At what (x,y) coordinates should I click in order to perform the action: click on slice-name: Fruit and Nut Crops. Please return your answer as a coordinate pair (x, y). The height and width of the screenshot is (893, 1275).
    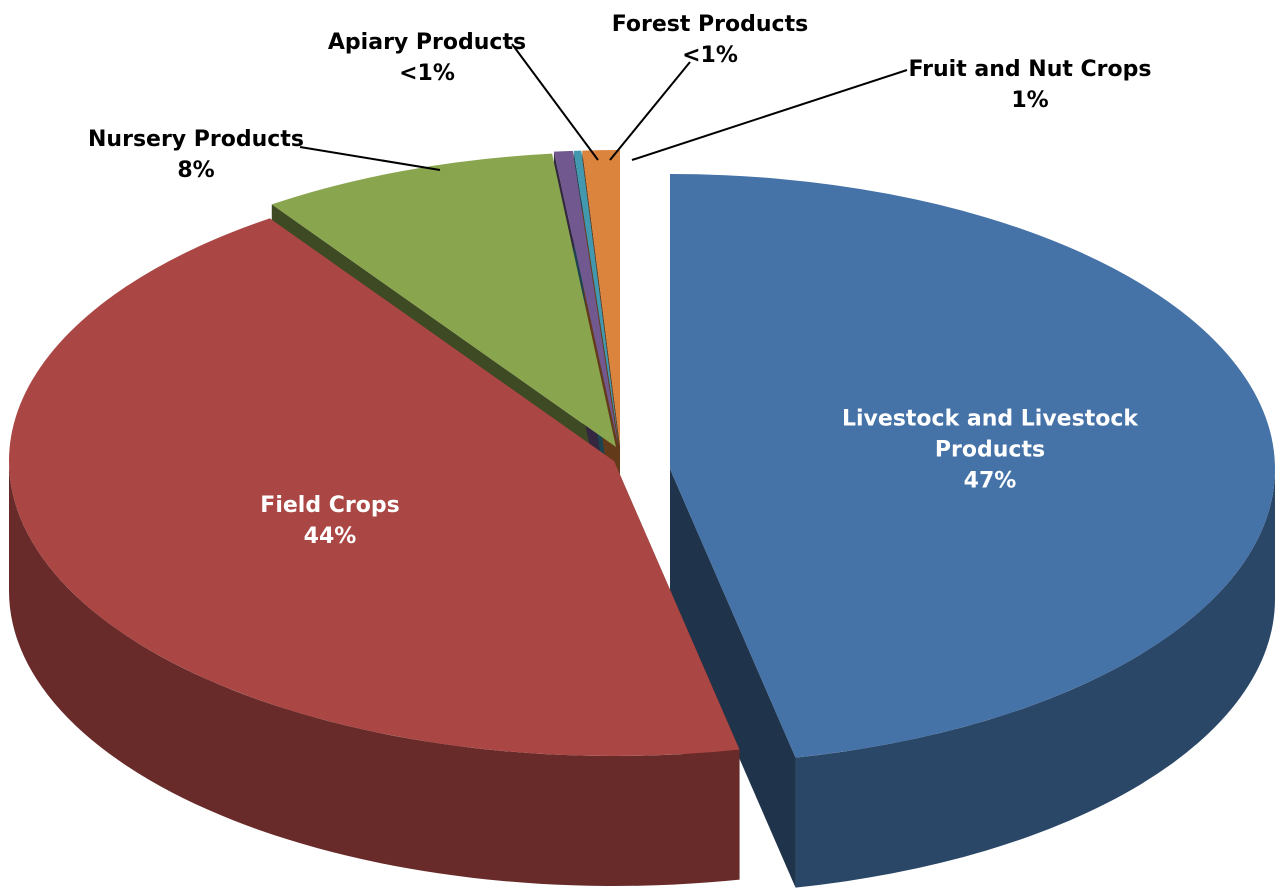
    Looking at the image, I should click on (1030, 69).